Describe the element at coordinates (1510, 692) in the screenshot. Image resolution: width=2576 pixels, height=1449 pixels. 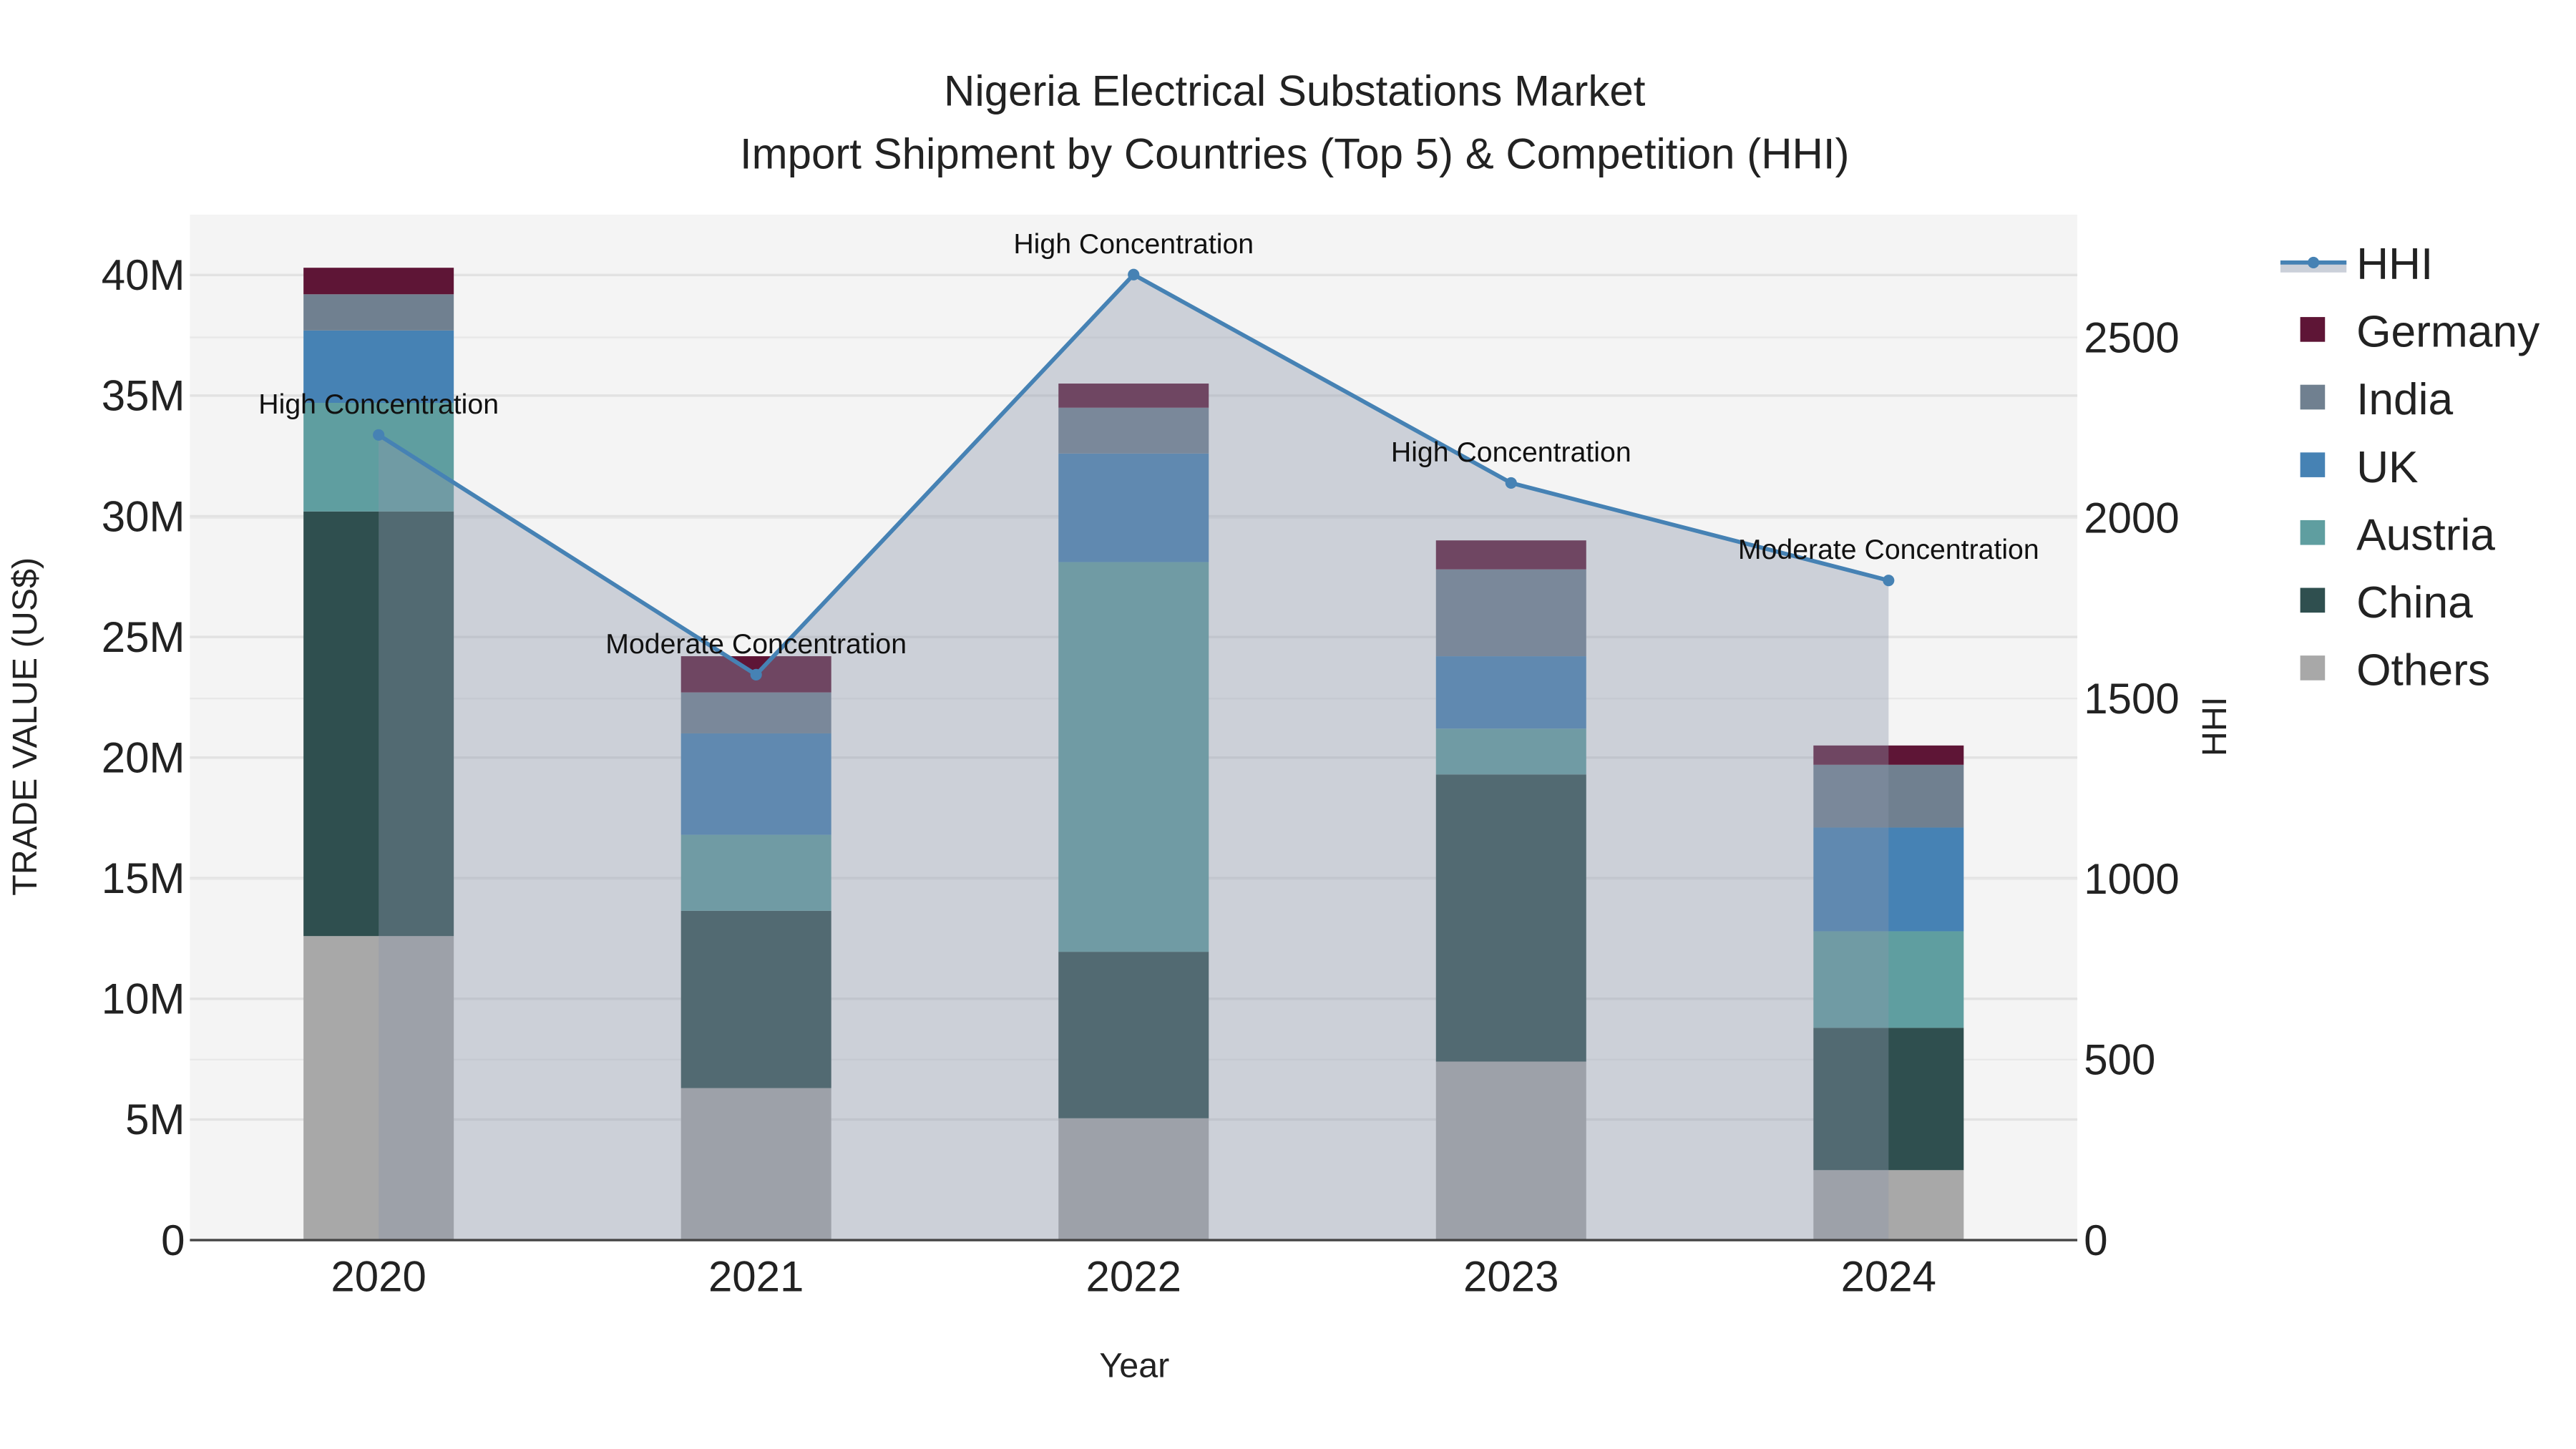
I see `bar-uk-2023` at that location.